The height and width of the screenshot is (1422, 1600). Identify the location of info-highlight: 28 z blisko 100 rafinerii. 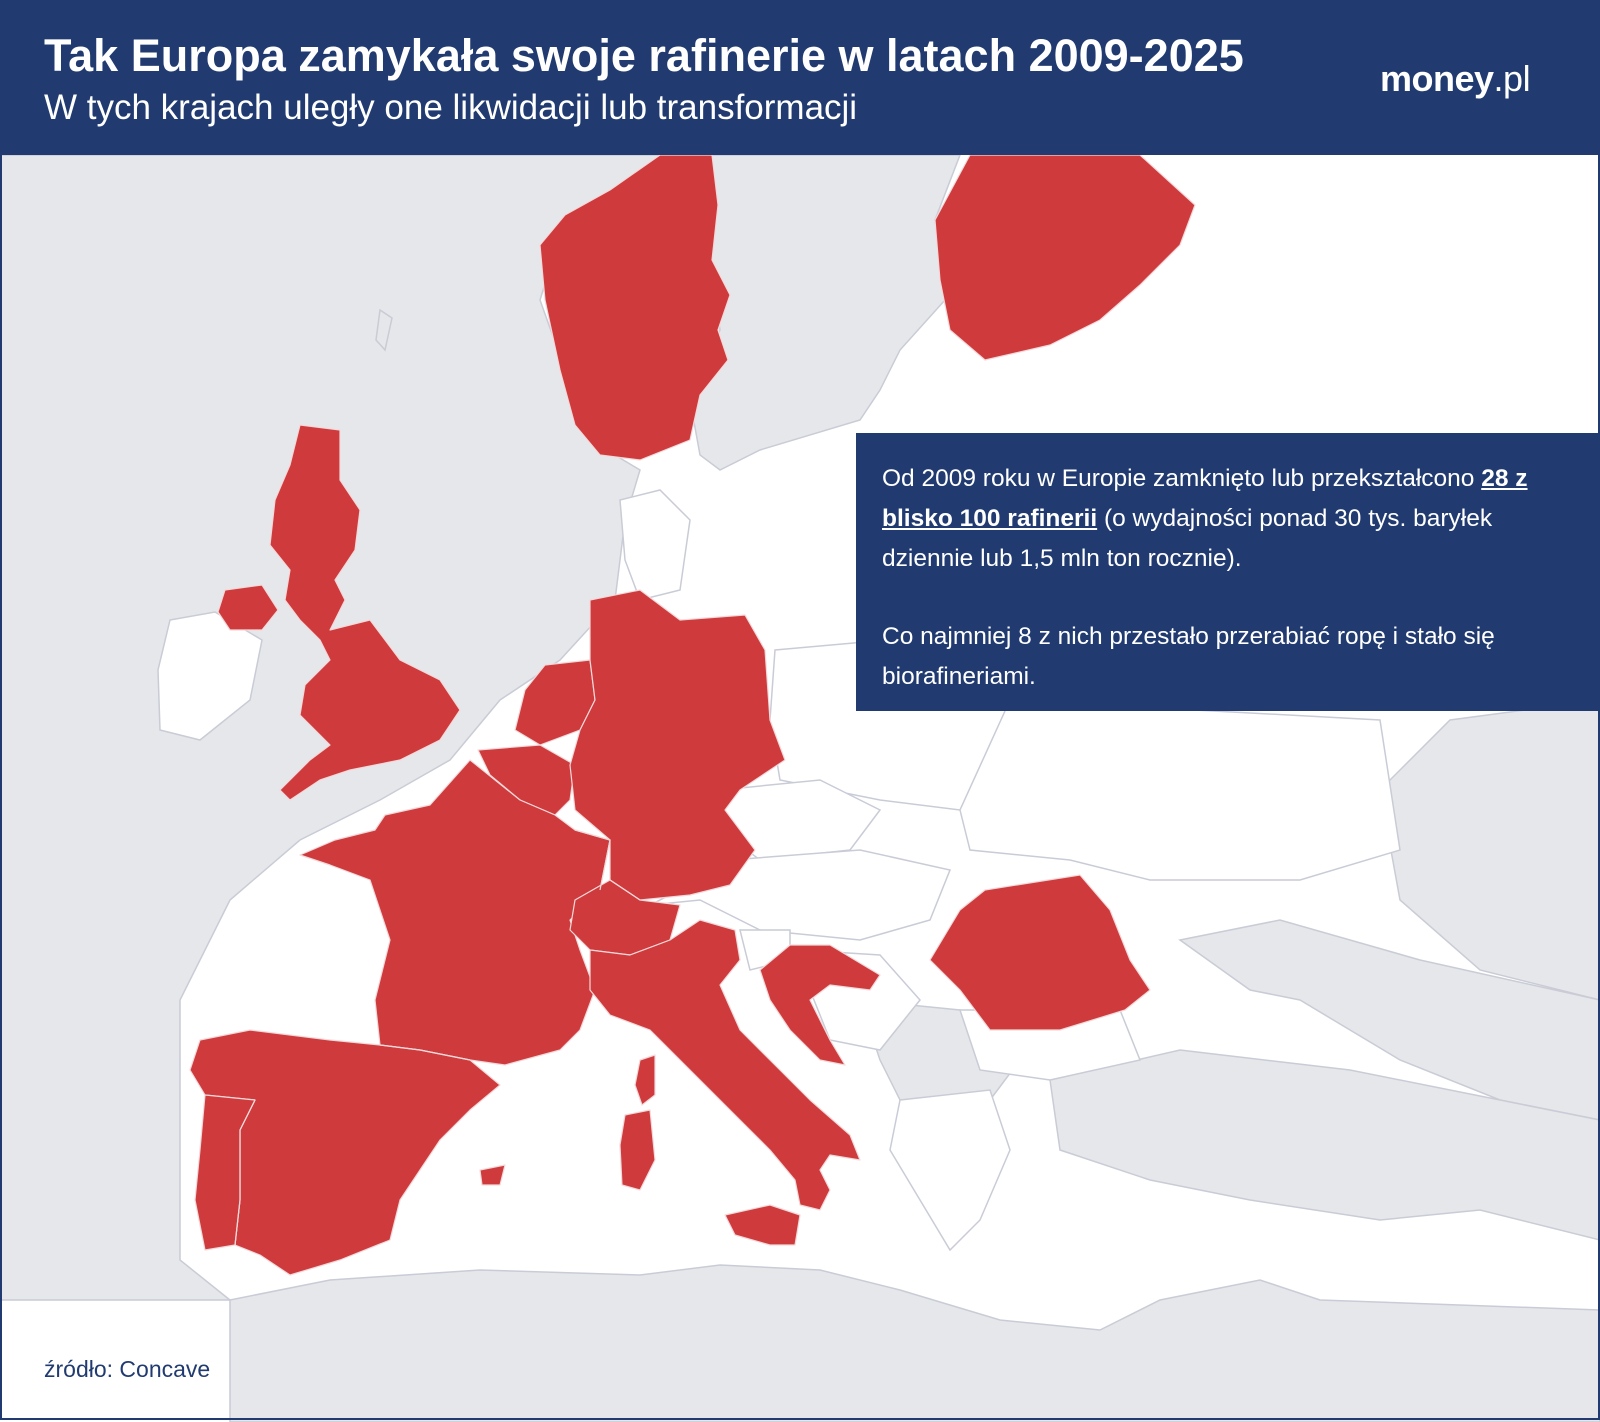
(1205, 498).